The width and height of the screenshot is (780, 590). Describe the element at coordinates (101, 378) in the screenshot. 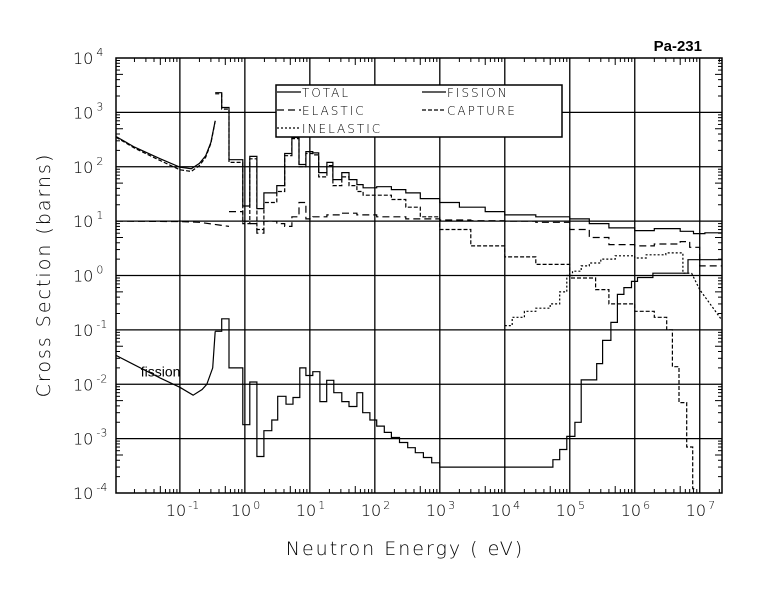

I see `tick-exponent: -2` at that location.